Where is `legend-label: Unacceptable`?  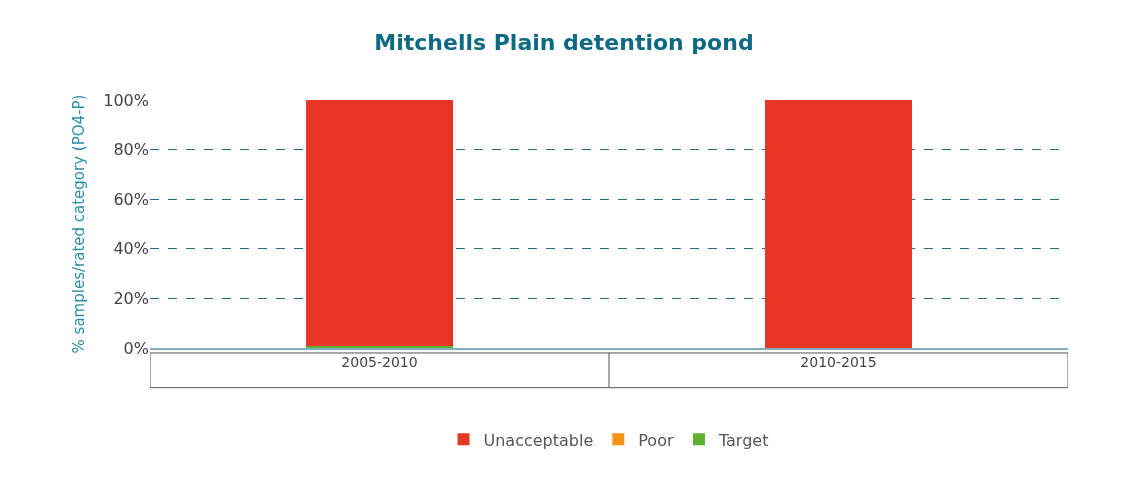 legend-label: Unacceptable is located at coordinates (538, 440).